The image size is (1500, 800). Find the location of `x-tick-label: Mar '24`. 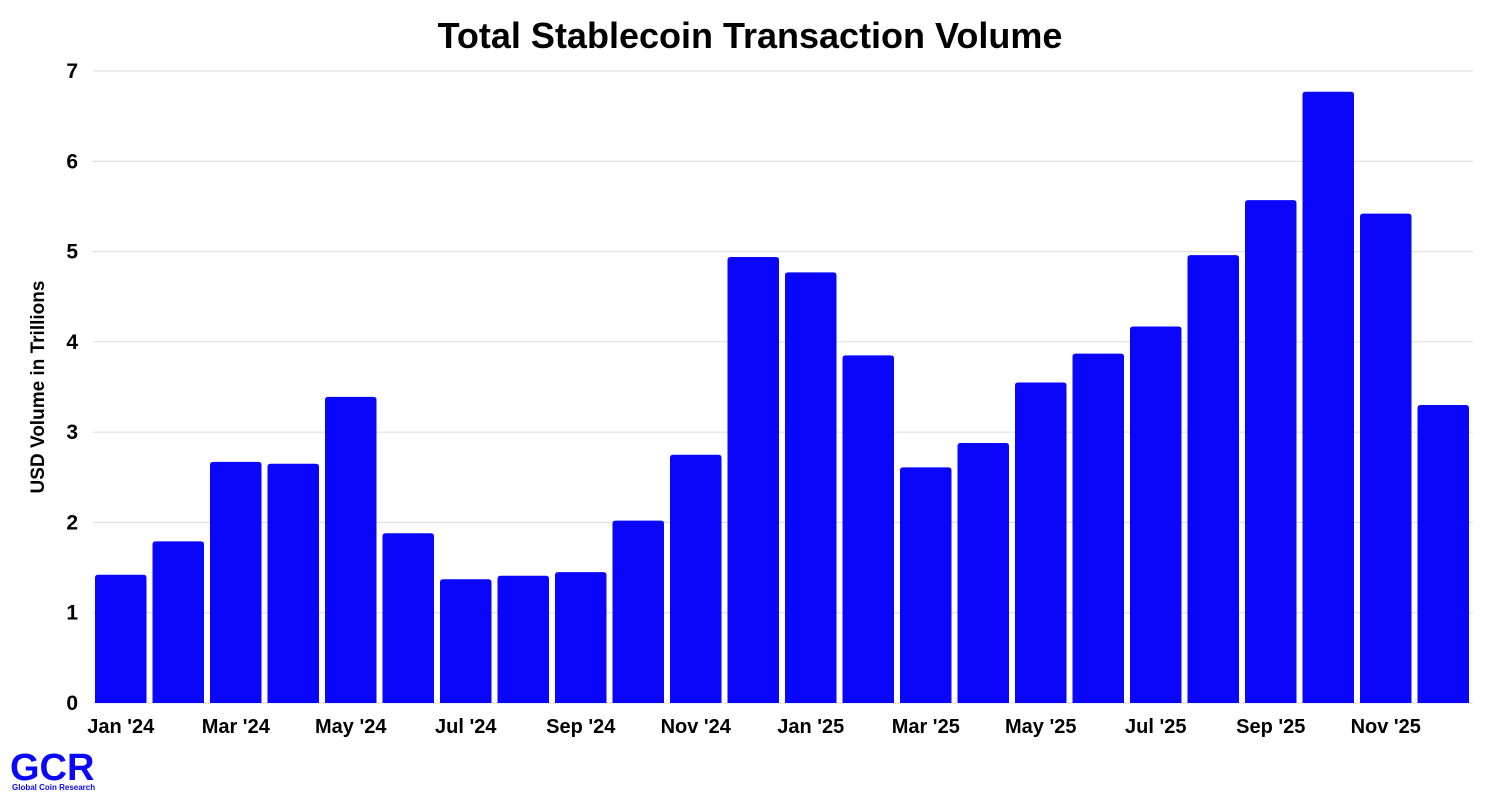

x-tick-label: Mar '24 is located at coordinates (236, 727).